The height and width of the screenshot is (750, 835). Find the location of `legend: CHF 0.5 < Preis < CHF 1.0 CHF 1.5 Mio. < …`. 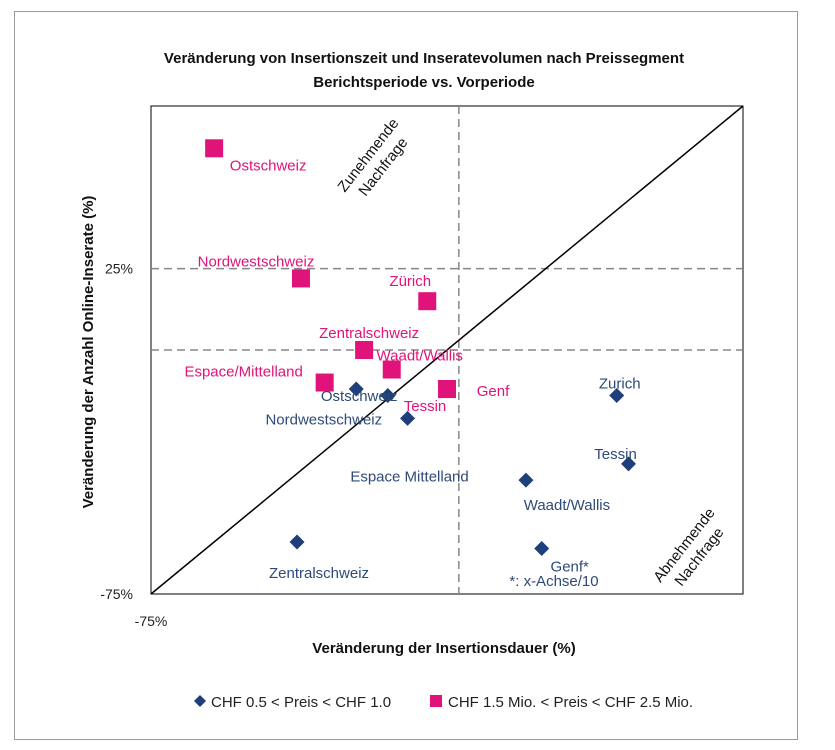

legend: CHF 0.5 < Preis < CHF 1.0 CHF 1.5 Mio. < … is located at coordinates (443, 702).